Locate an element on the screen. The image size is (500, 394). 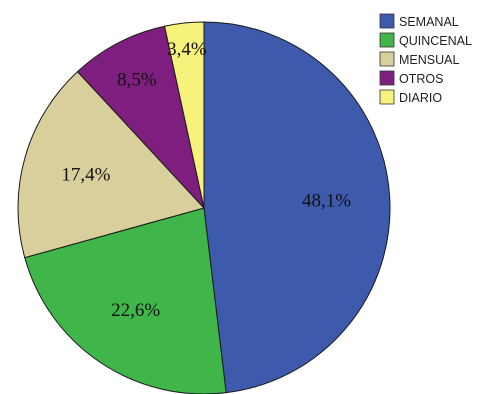
legend-swatch-otros is located at coordinates (387, 78).